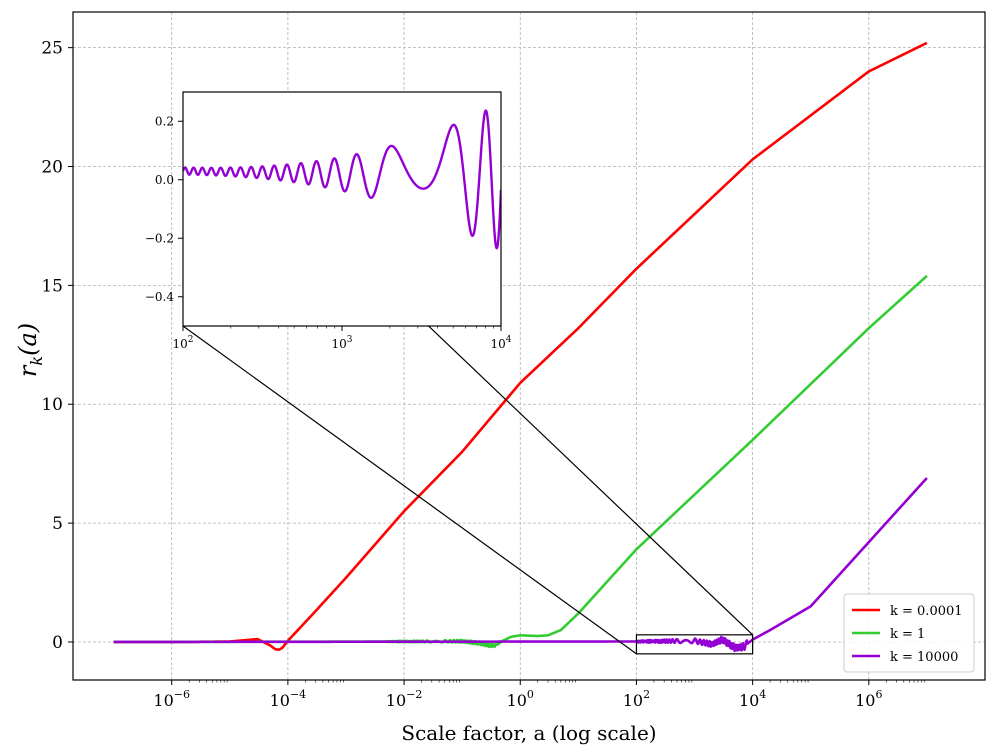 This screenshot has width=996, height=755. What do you see at coordinates (52, 405) in the screenshot?
I see `y-tick-label: 10` at bounding box center [52, 405].